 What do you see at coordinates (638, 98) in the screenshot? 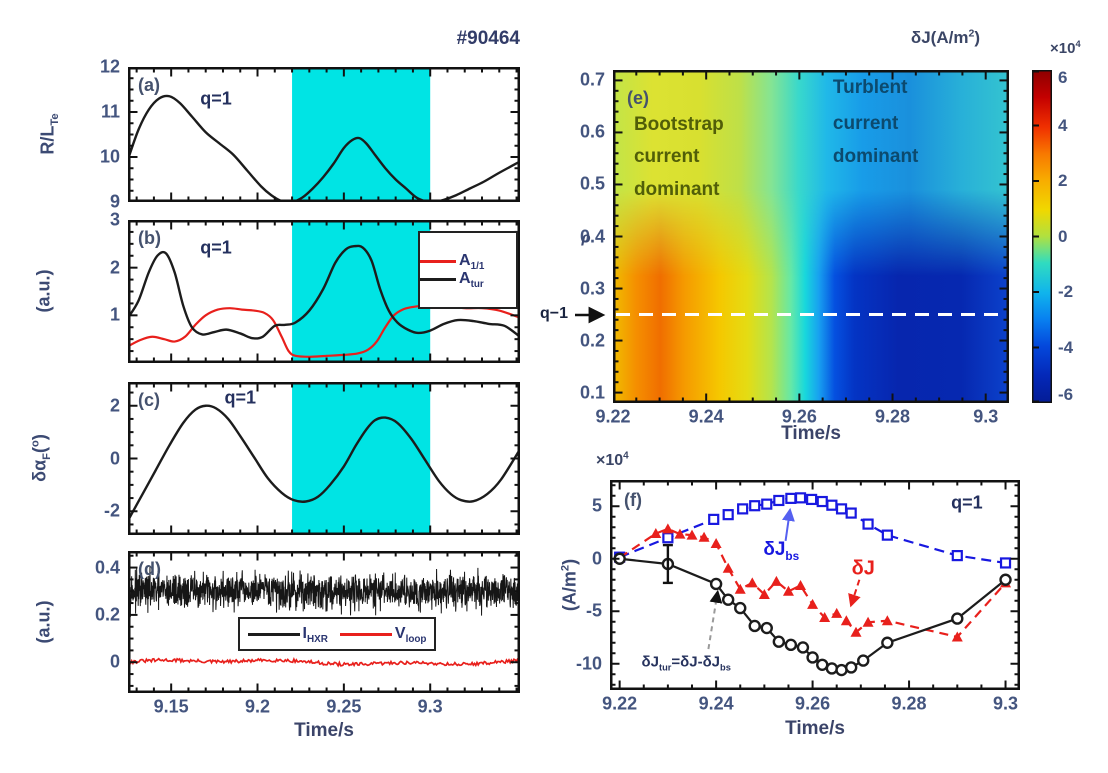
I see `panel-letter-e: (e)` at bounding box center [638, 98].